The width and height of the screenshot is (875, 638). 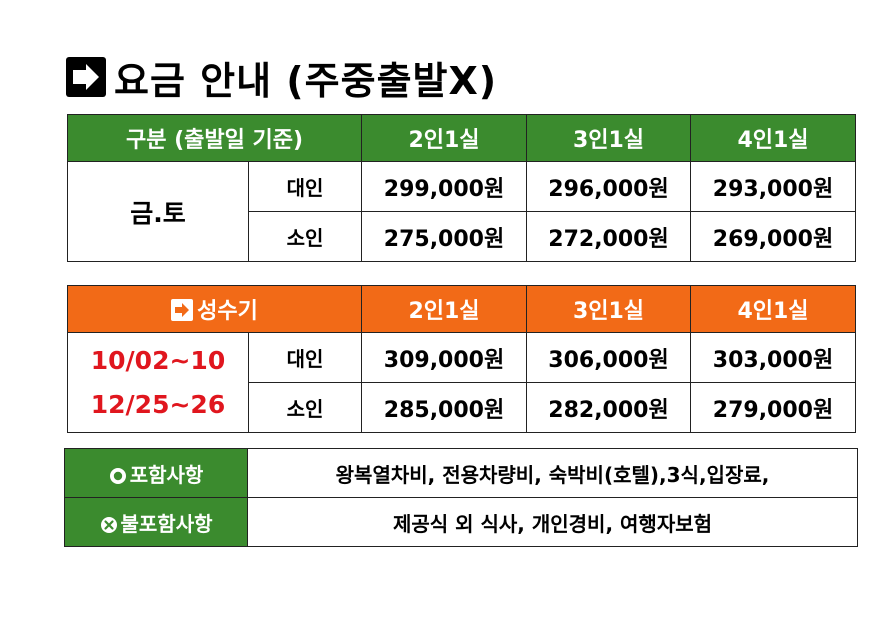 I want to click on included-row: 포함사항 왕복열차비, 전용차량비, 숙박비(호텔),3식,입장료,, so click(x=461, y=473).